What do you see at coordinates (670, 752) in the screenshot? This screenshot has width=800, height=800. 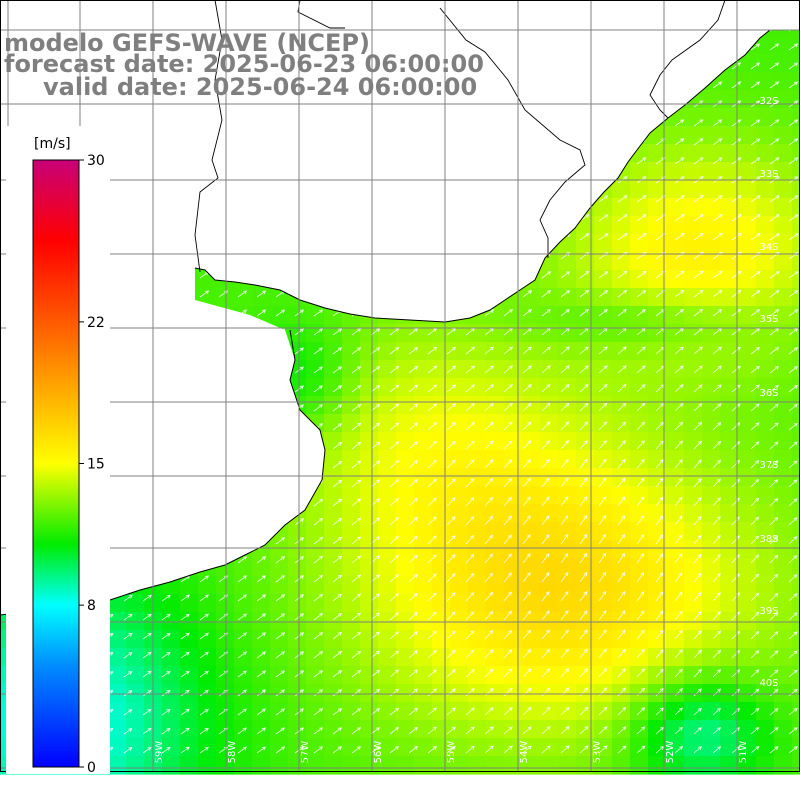 I see `lon-label: 52W` at bounding box center [670, 752].